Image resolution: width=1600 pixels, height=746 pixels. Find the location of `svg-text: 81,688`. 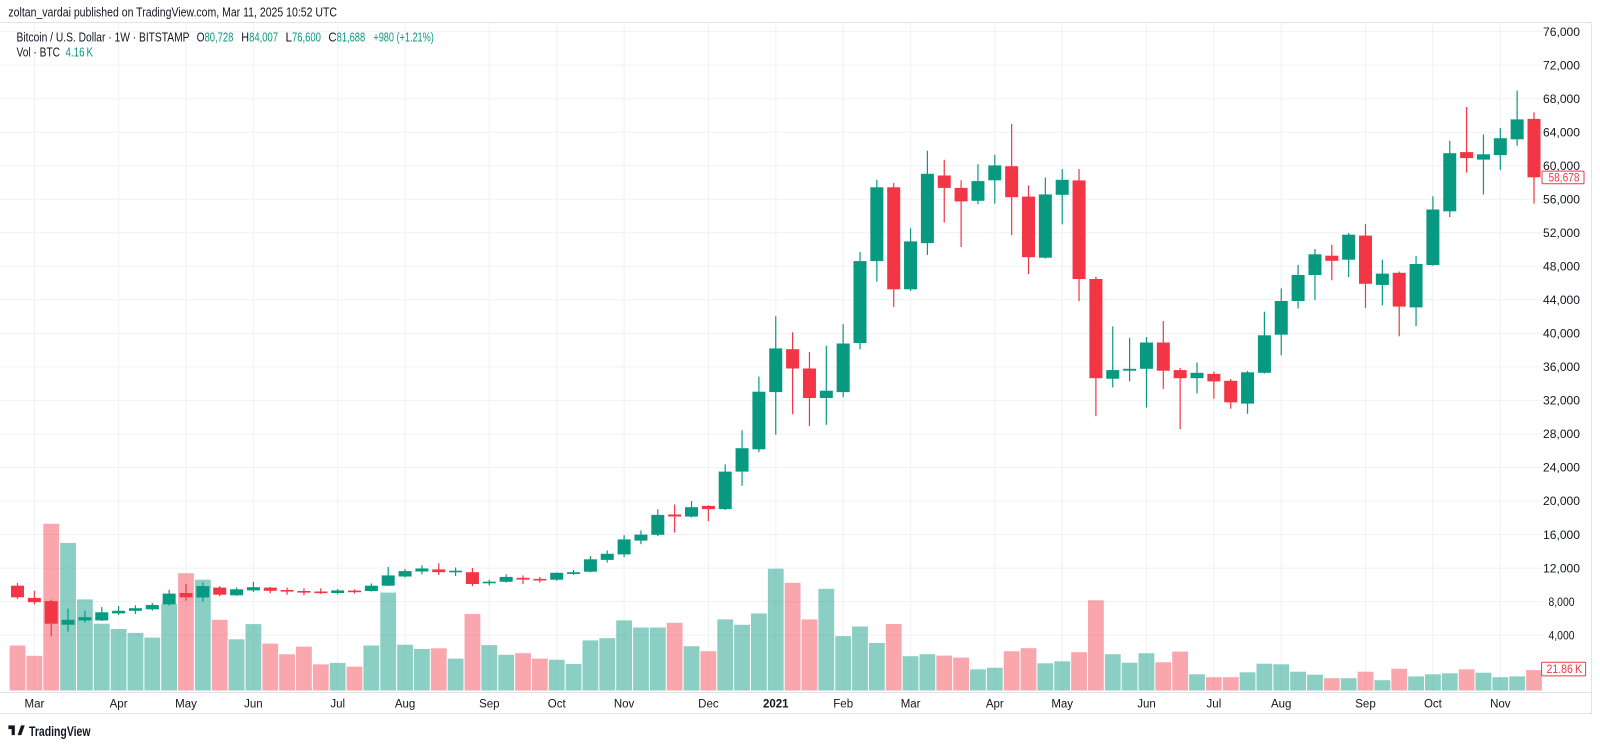

svg-text: 81,688 is located at coordinates (351, 37).